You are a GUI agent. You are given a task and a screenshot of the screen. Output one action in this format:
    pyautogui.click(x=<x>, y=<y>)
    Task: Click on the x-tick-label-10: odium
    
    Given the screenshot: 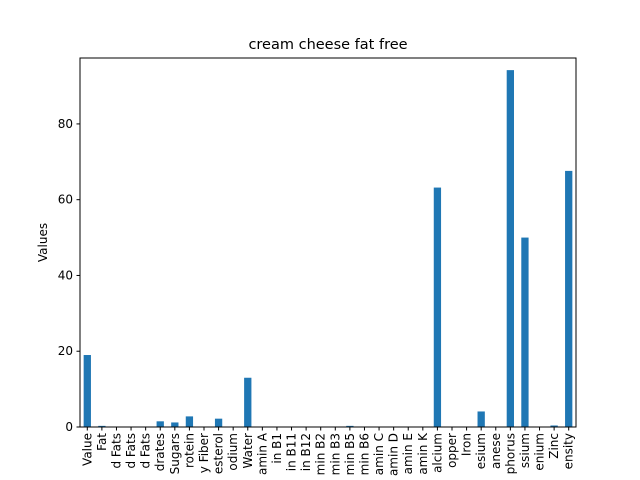 What is the action you would take?
    pyautogui.click(x=233, y=452)
    